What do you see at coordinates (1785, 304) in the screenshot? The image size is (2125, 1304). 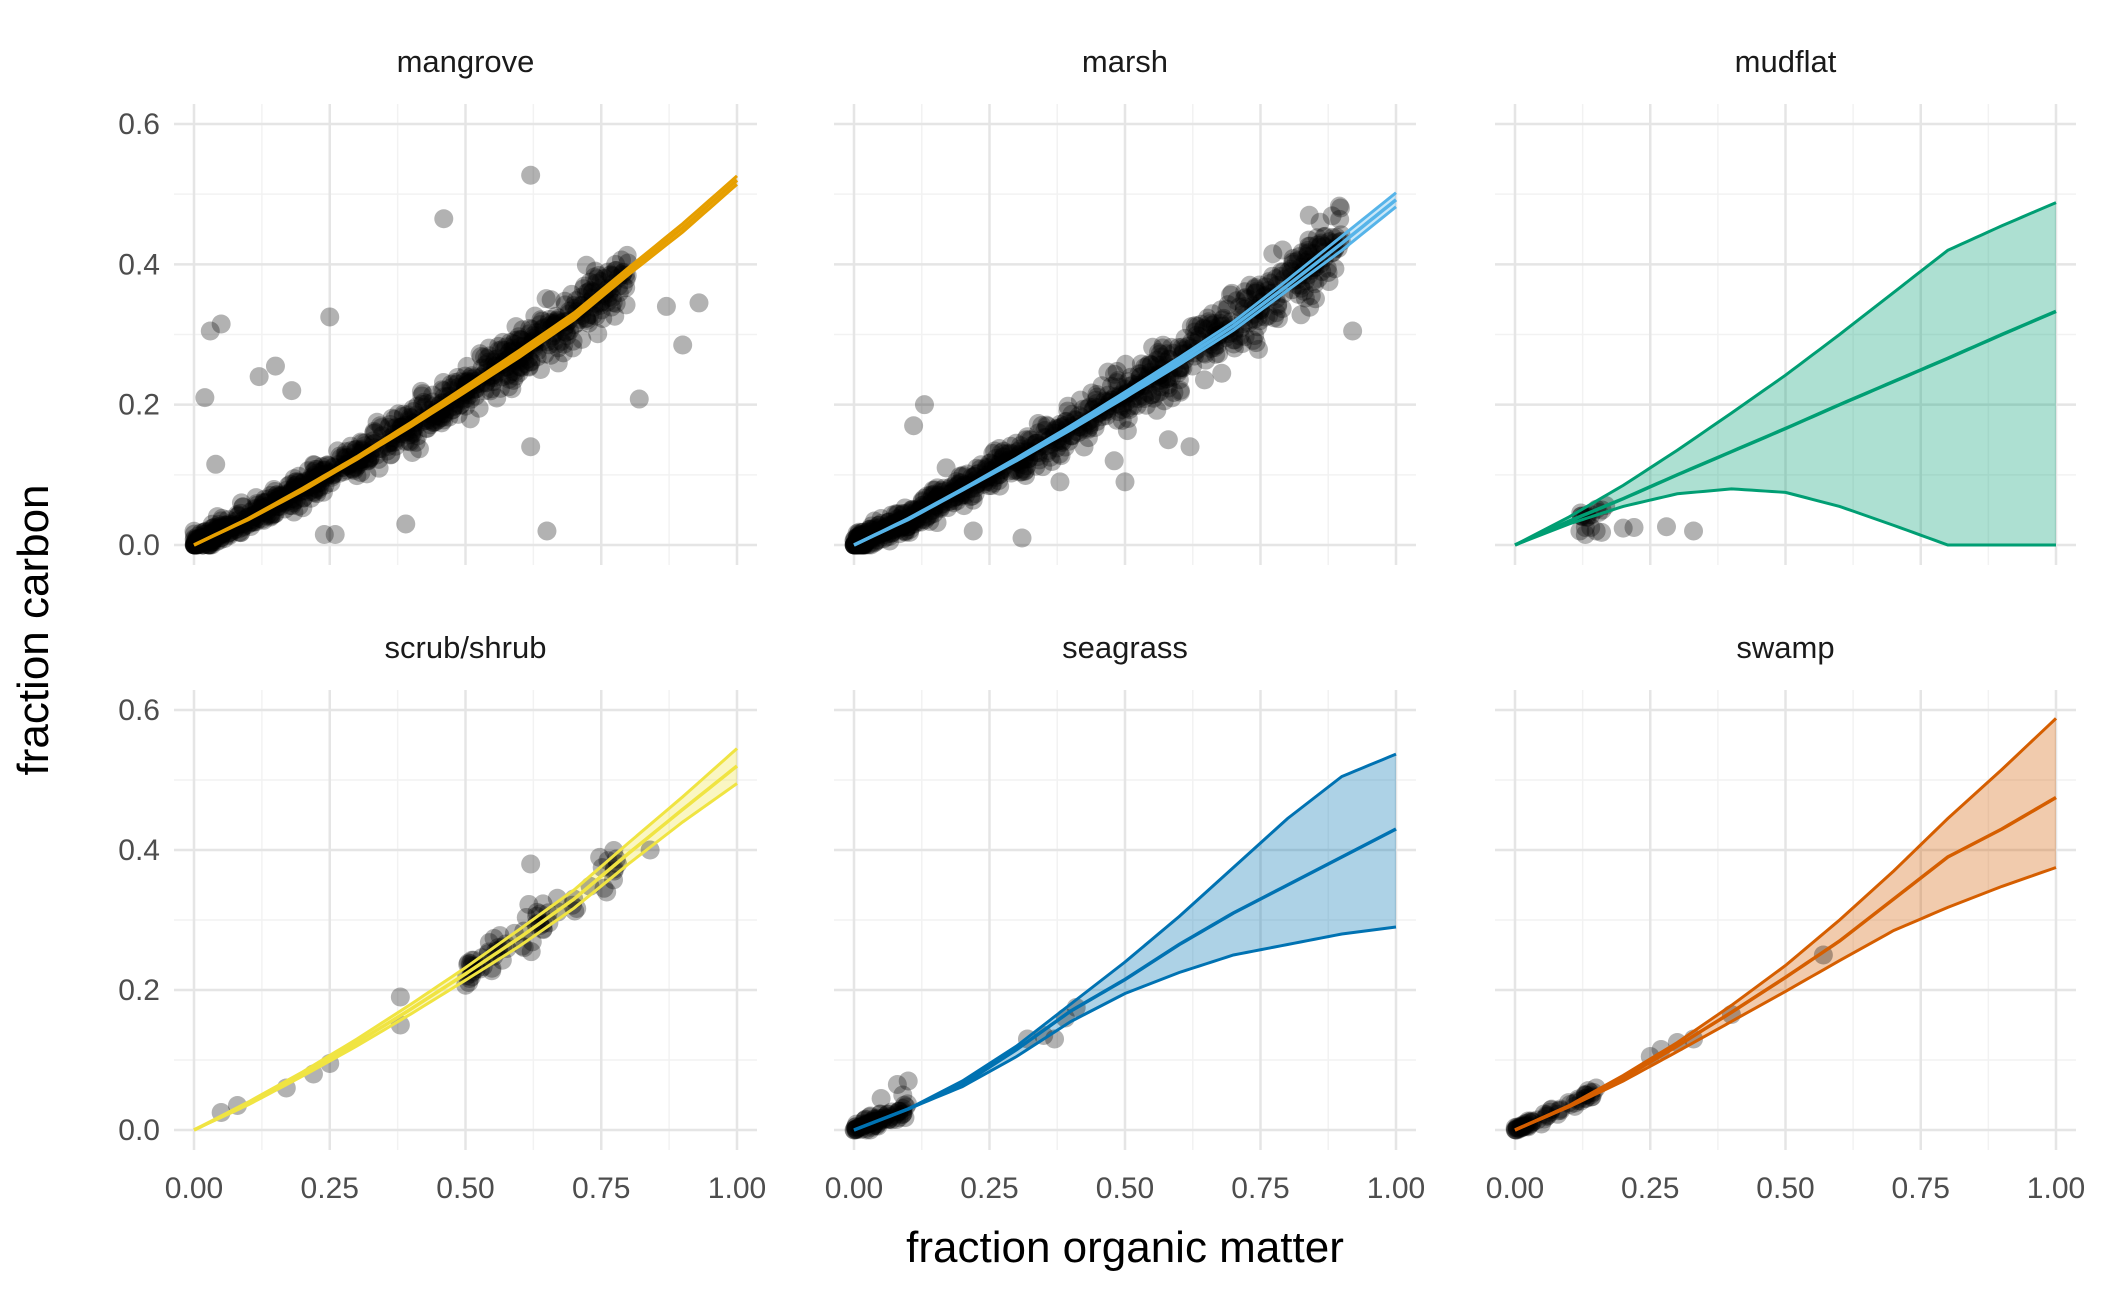 I see `facet-panel-mudflat: mudflat` at bounding box center [1785, 304].